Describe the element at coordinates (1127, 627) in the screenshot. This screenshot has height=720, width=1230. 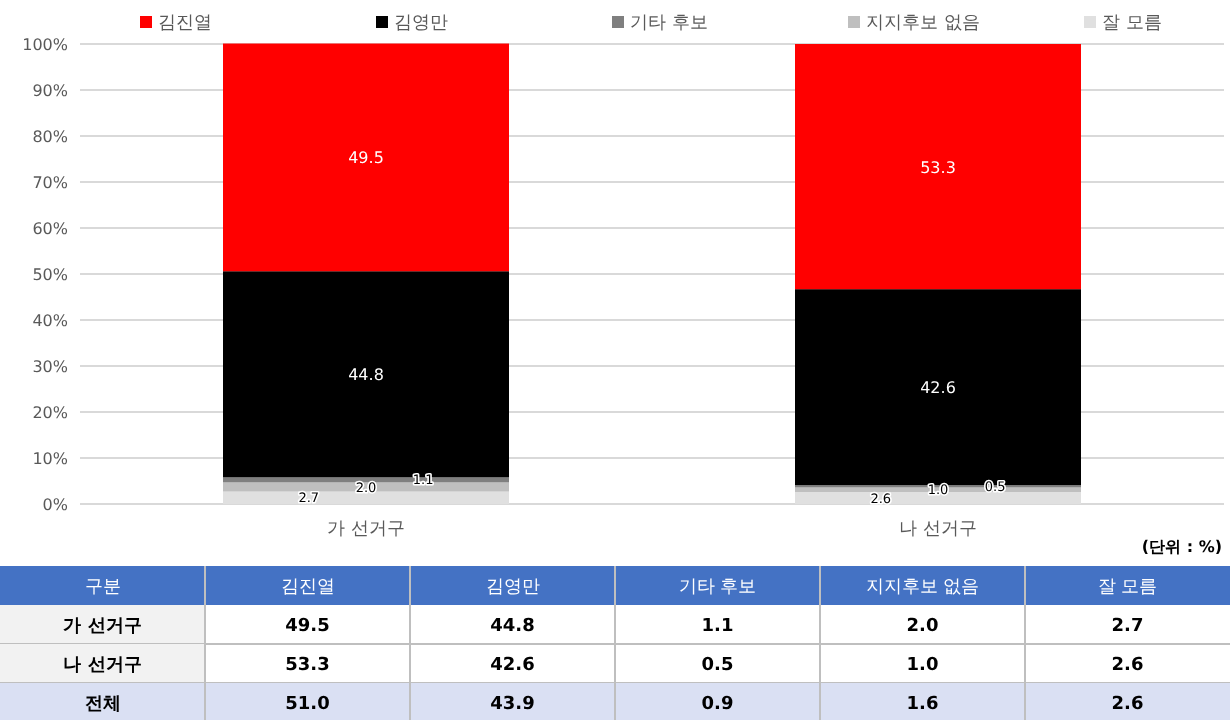
I see `text: 2.7` at that location.